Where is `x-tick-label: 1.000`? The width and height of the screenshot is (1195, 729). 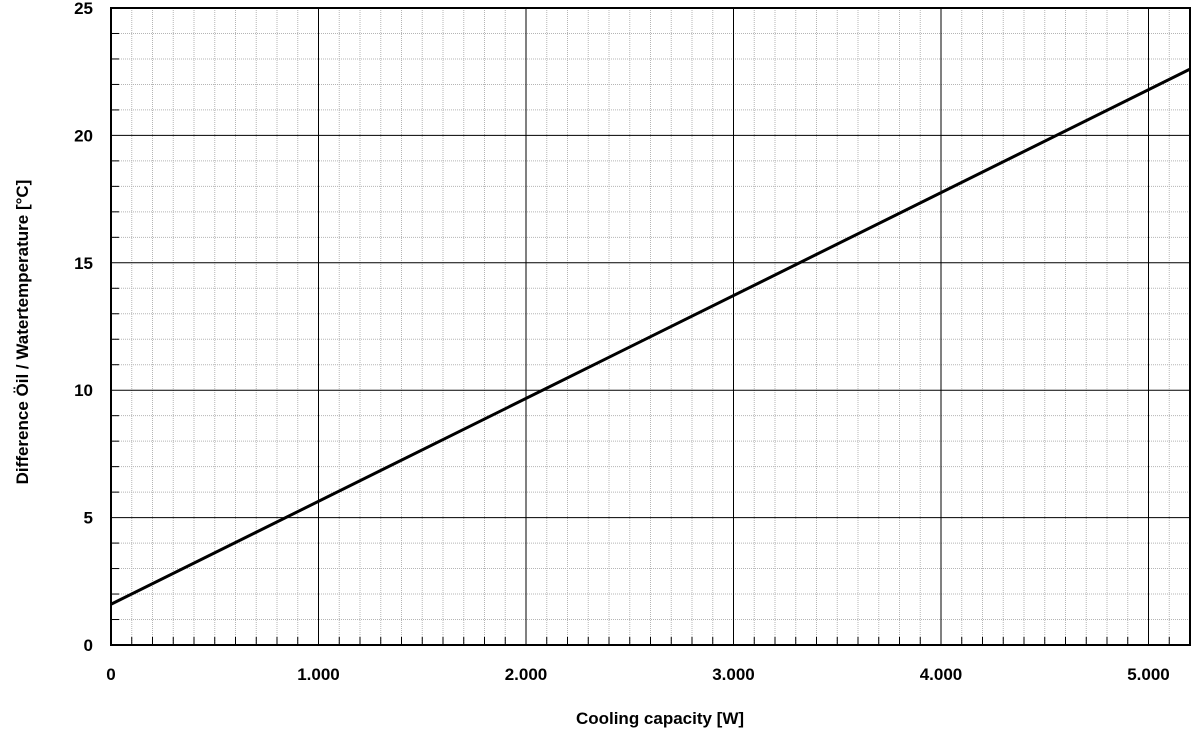
x-tick-label: 1.000 is located at coordinates (318, 674).